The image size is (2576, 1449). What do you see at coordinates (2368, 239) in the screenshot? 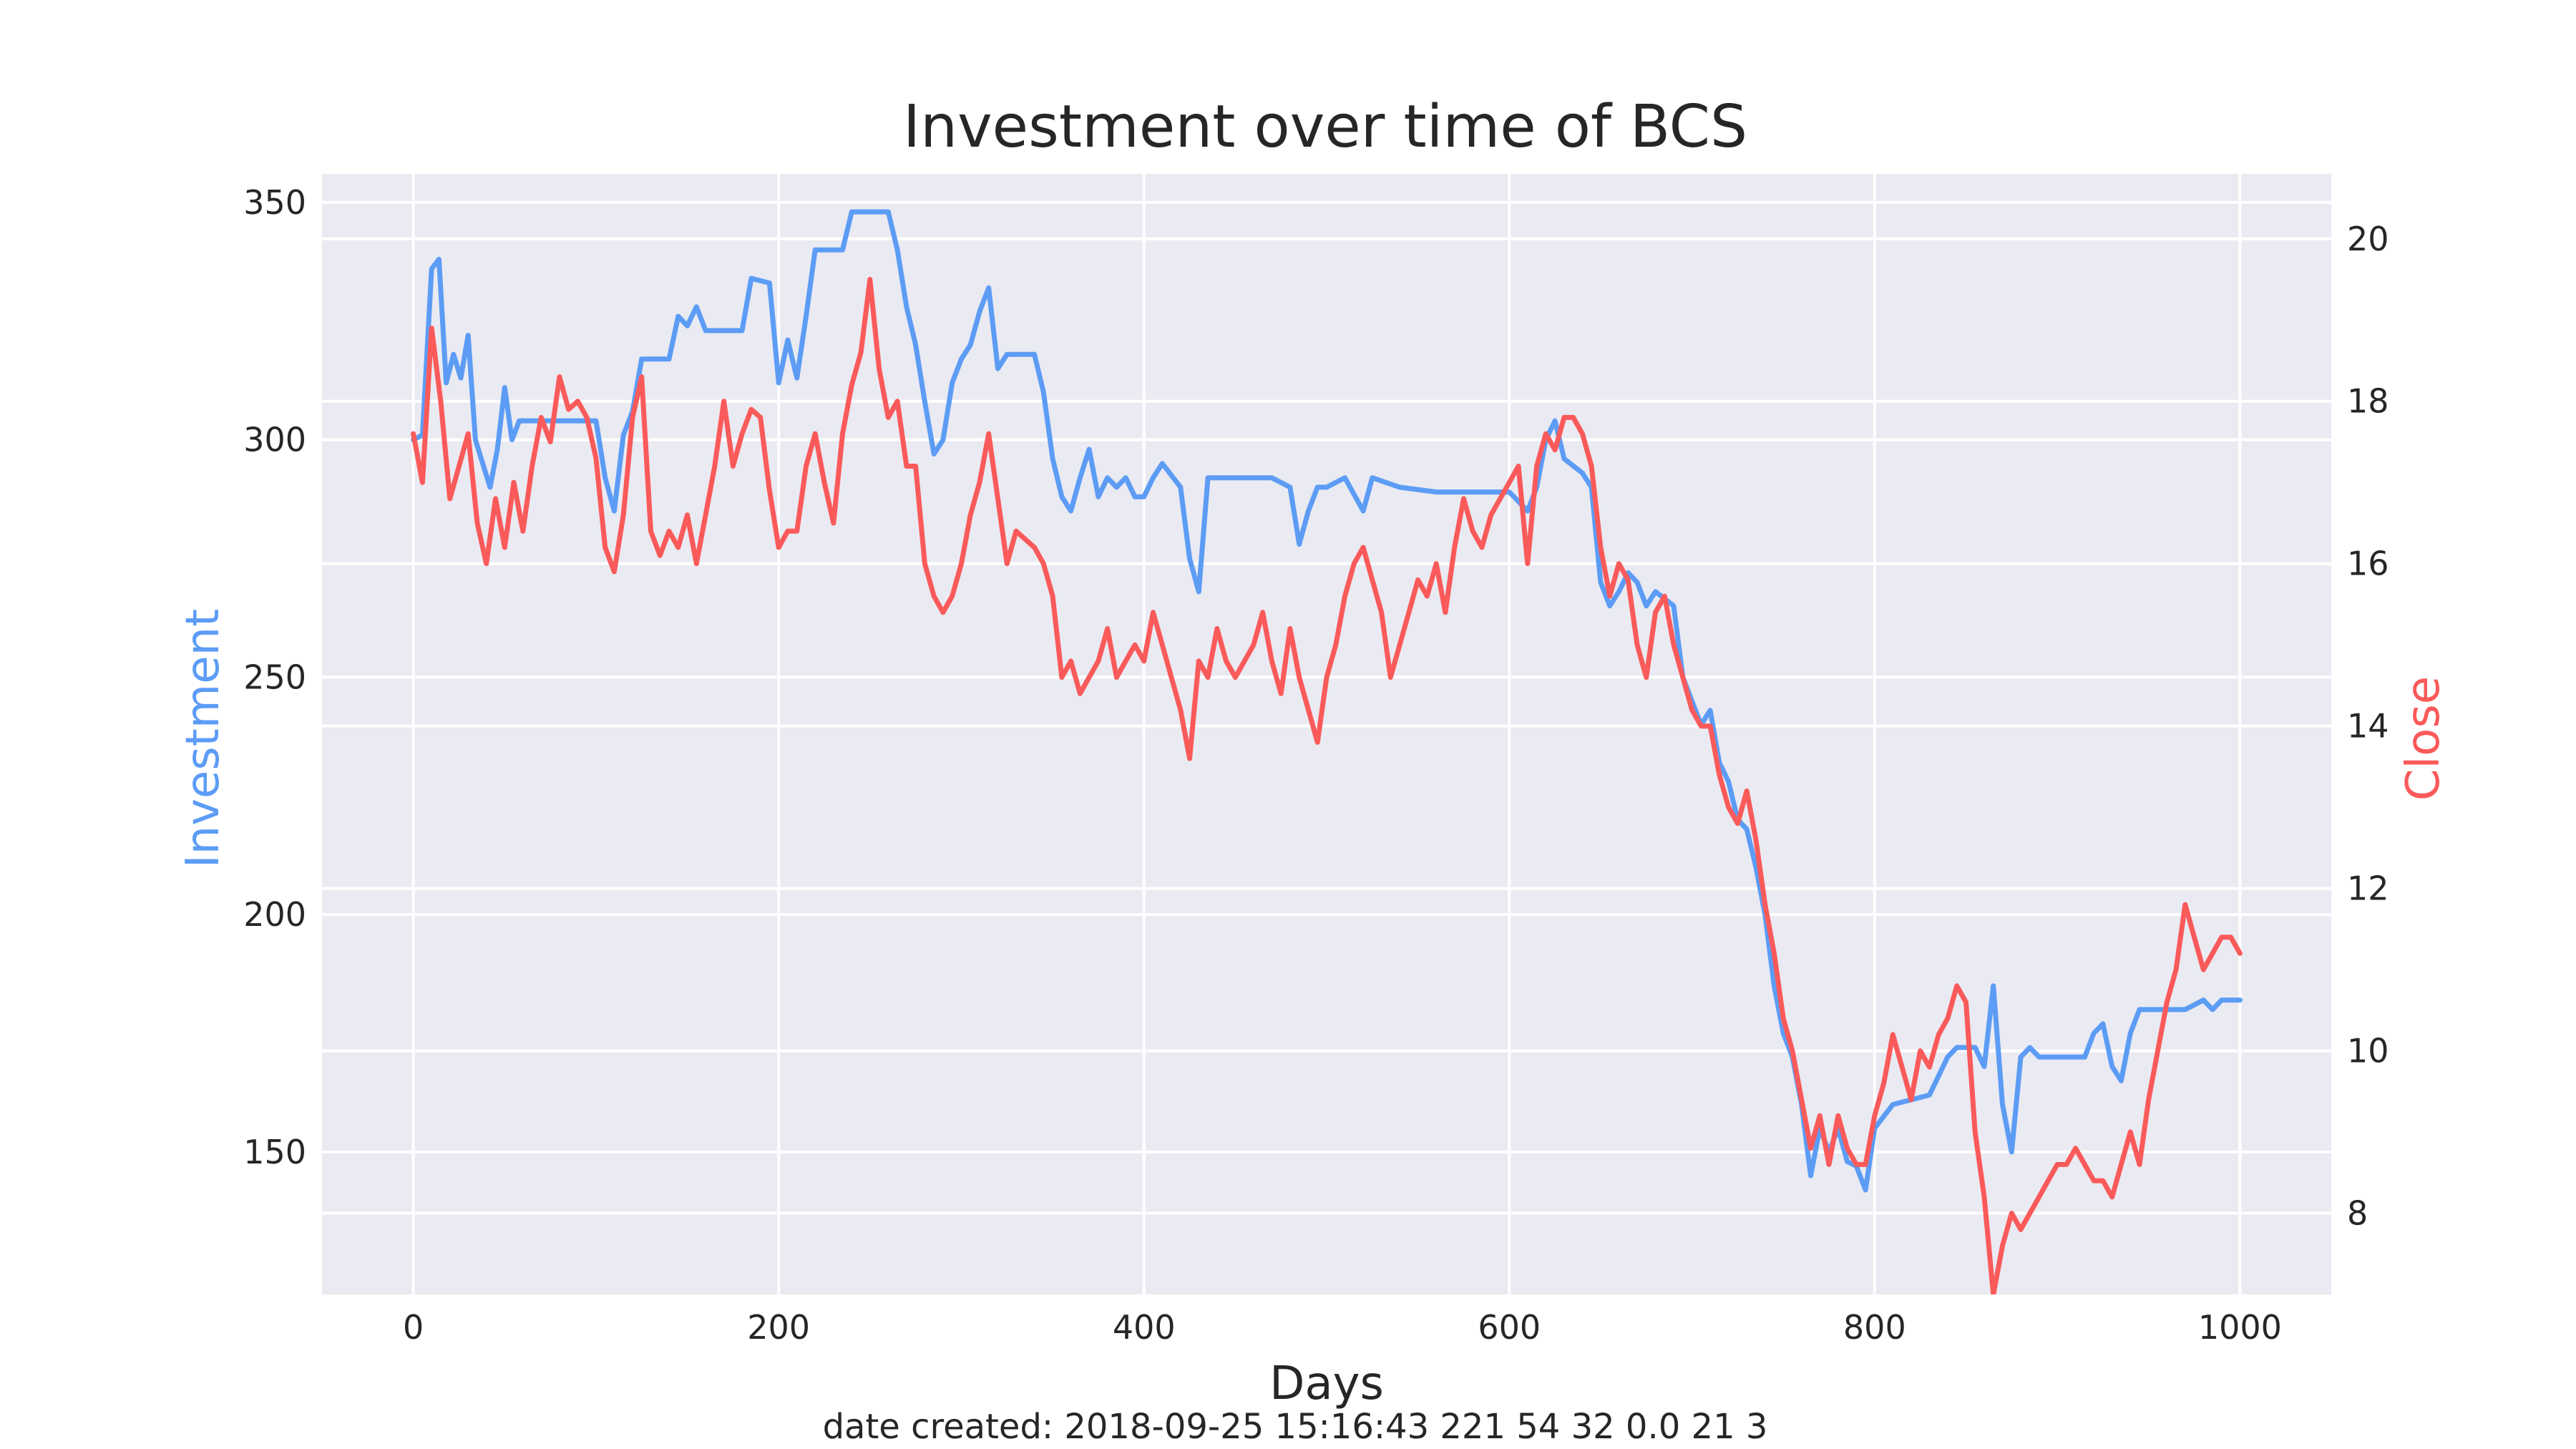
I see `y-right-tick-20: 20` at bounding box center [2368, 239].